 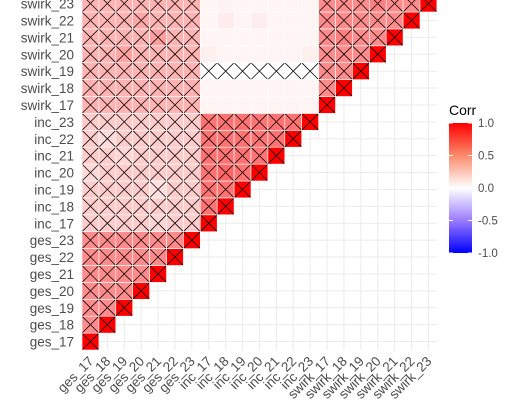 I want to click on legend: Corr 1.0 0.5 0.0 -0.5 -1.0, so click(x=473, y=181).